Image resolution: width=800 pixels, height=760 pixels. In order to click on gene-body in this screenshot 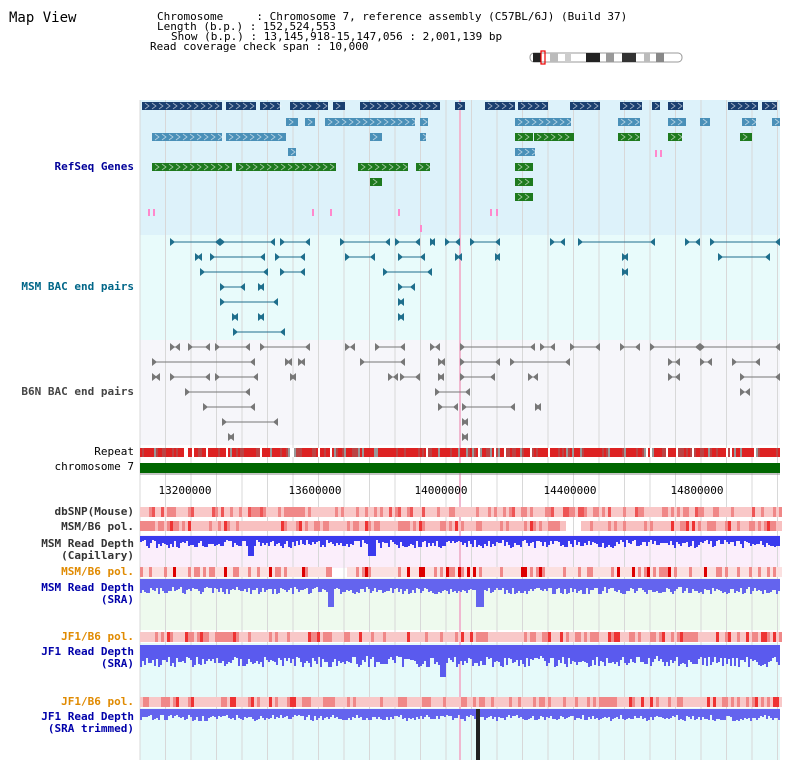, I will do `click(776, 122)`.